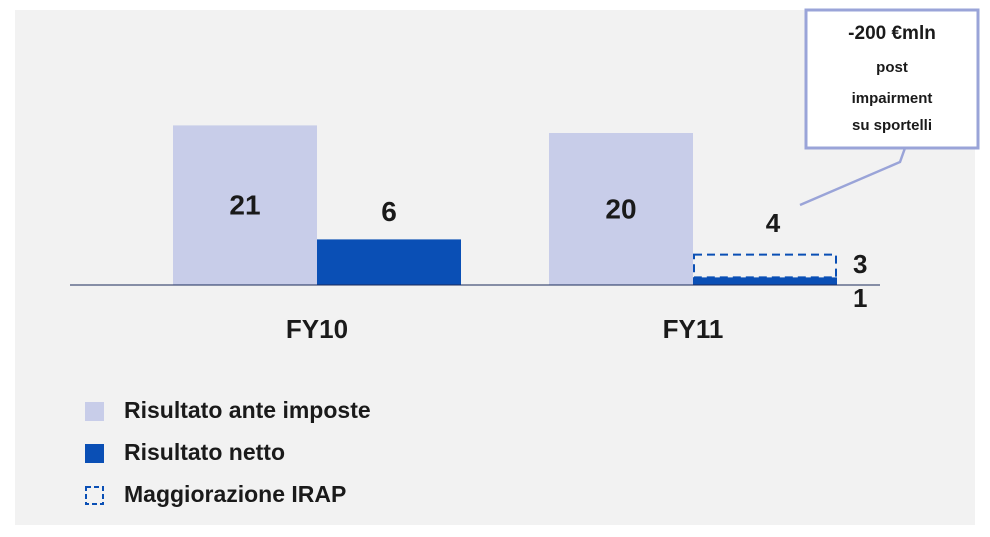  I want to click on value-label: 3, so click(860, 264).